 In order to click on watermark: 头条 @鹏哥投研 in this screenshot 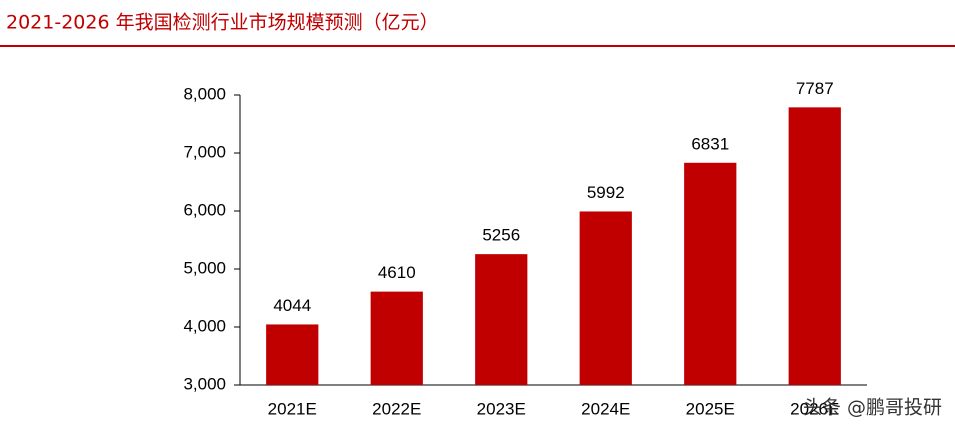, I will do `click(872, 408)`.